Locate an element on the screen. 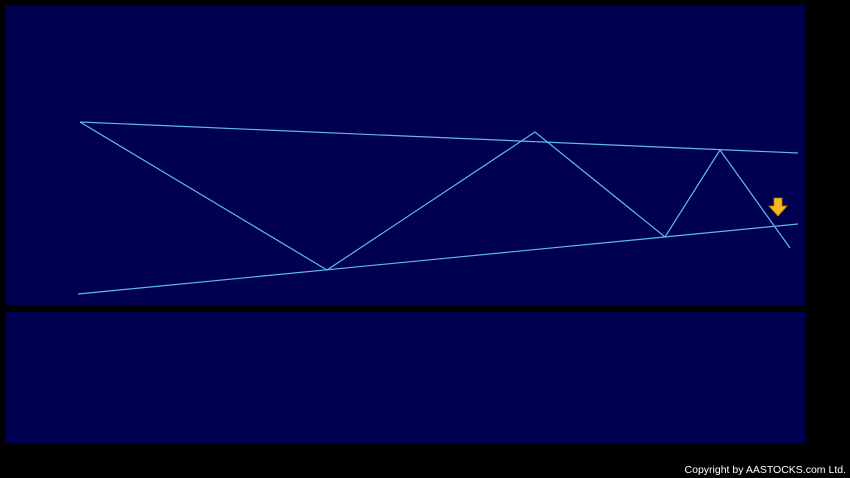  support-line is located at coordinates (438, 259).